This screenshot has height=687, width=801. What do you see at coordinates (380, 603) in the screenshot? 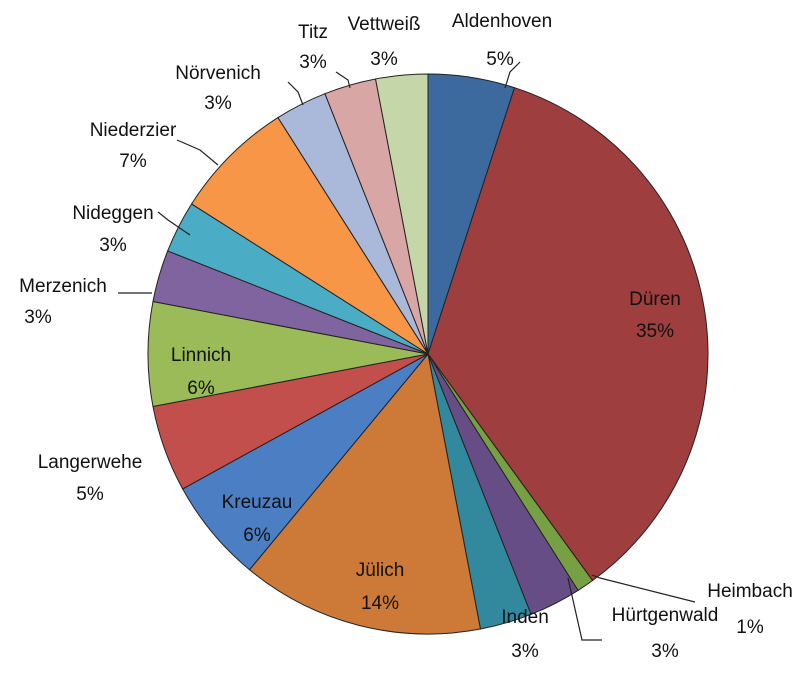
I see `slice-value-label: 14%` at bounding box center [380, 603].